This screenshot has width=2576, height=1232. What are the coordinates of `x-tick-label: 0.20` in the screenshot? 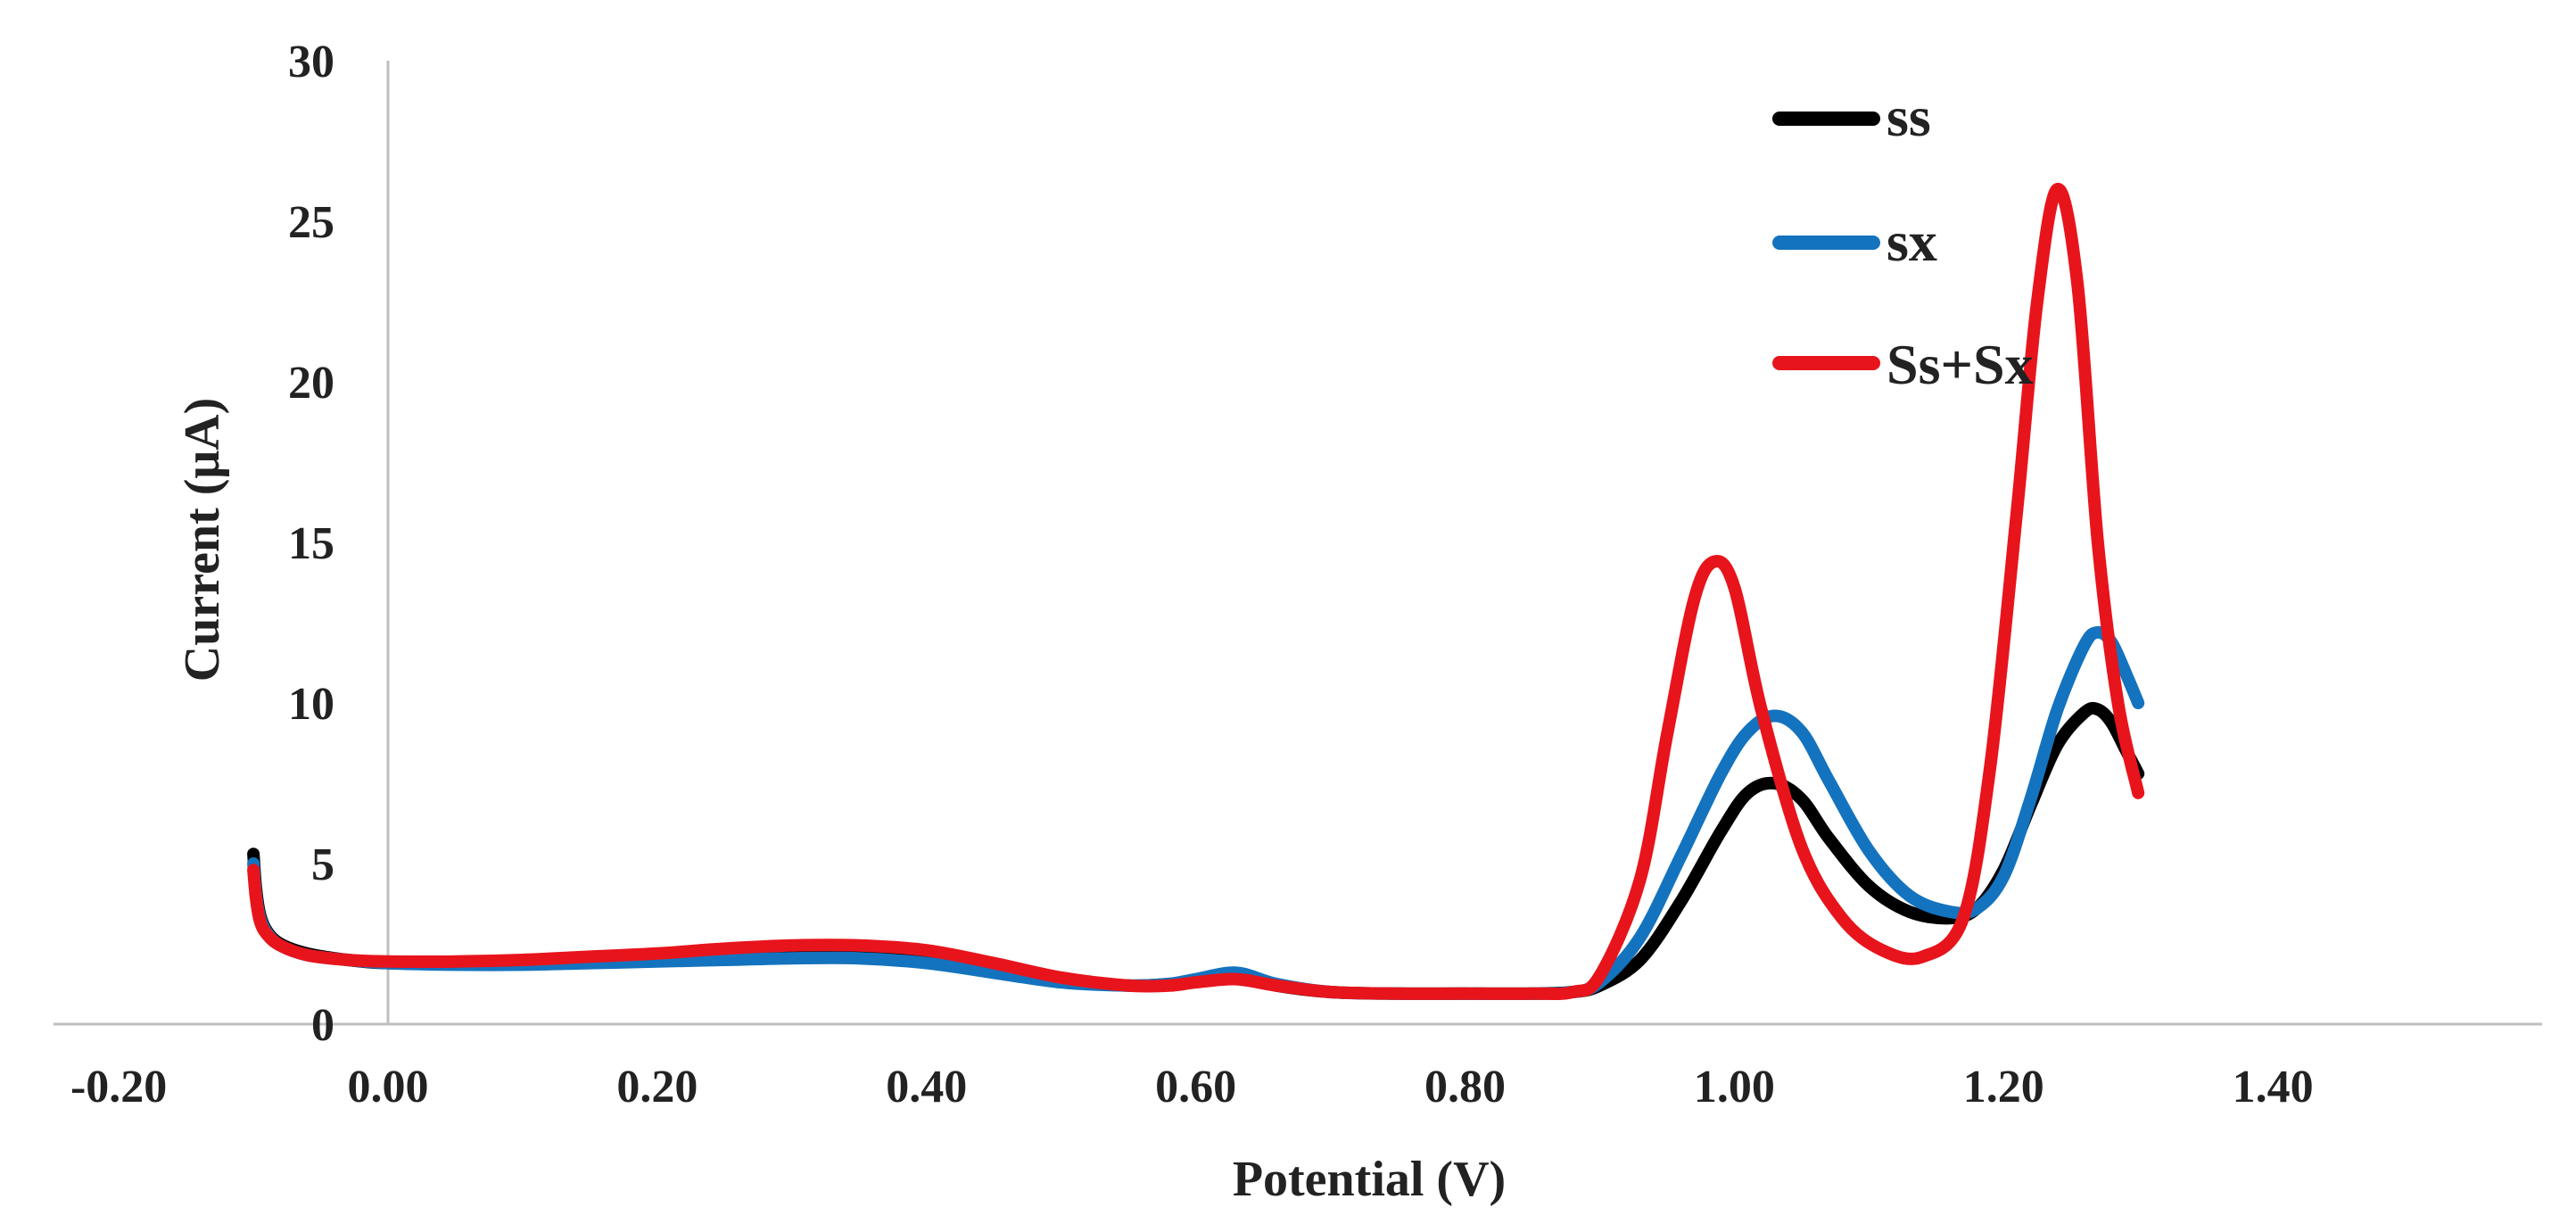 It's located at (657, 1087).